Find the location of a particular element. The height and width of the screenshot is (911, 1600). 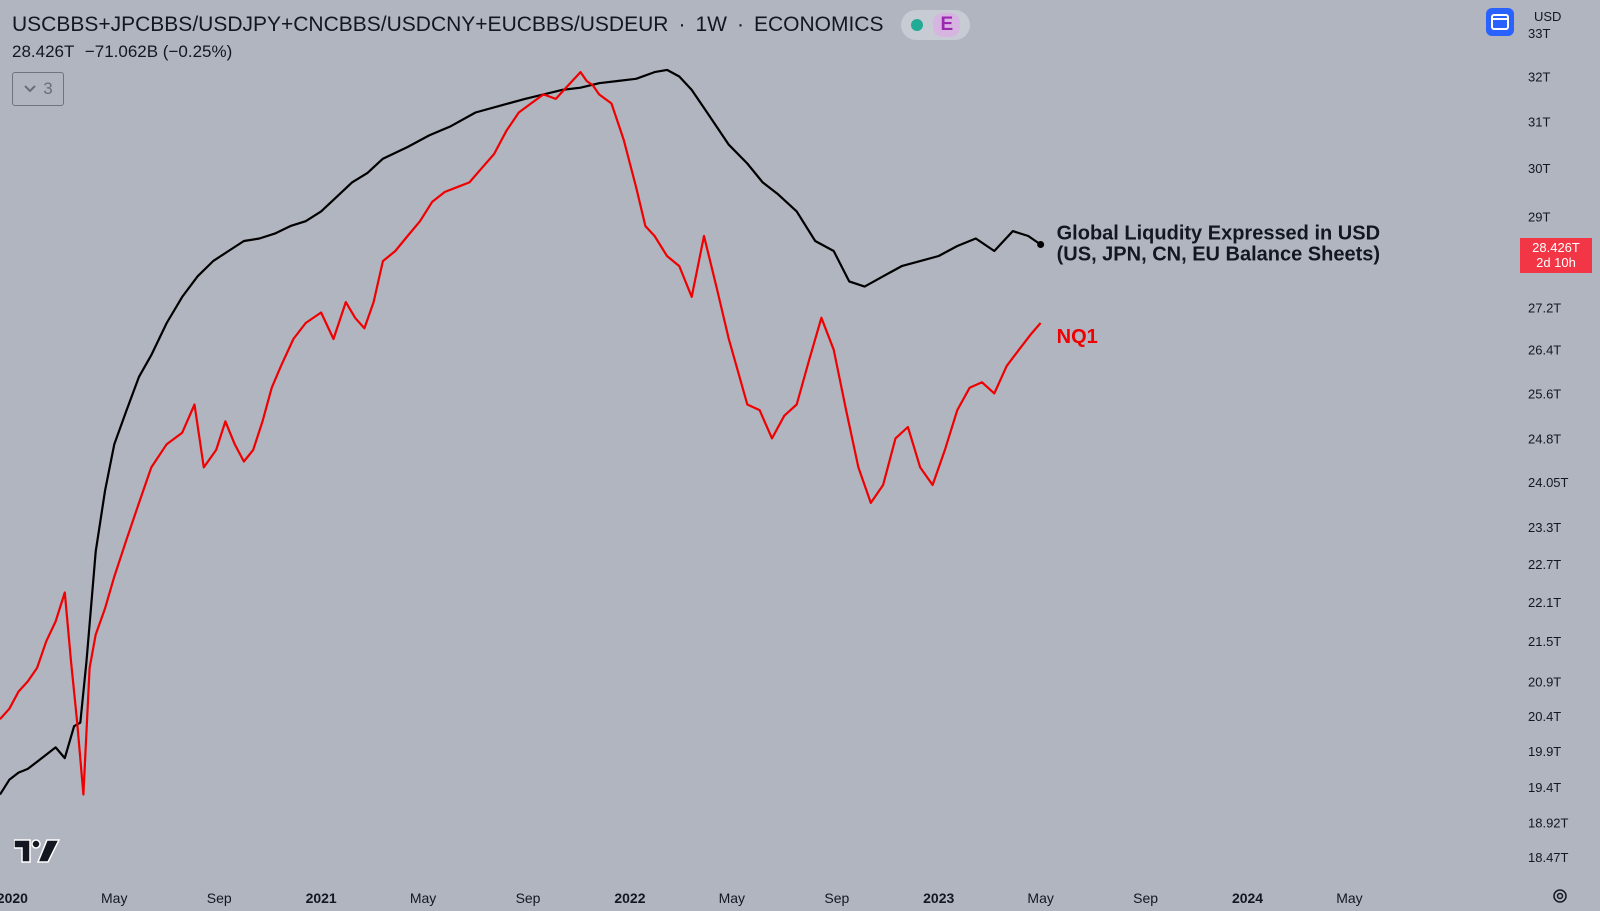

interval-label: 1W is located at coordinates (711, 24).